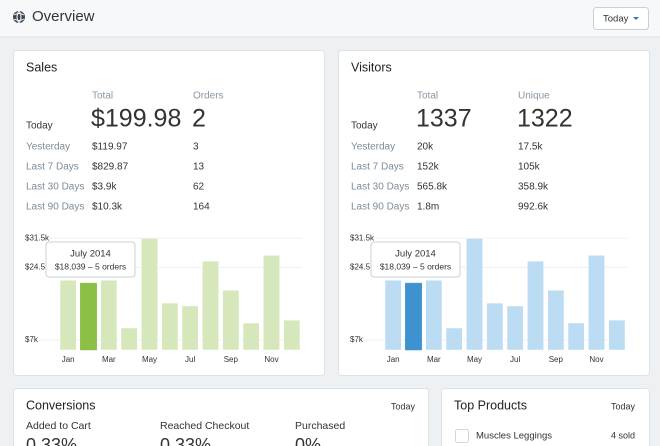 The width and height of the screenshot is (660, 446). I want to click on top-products-card, so click(545, 417).